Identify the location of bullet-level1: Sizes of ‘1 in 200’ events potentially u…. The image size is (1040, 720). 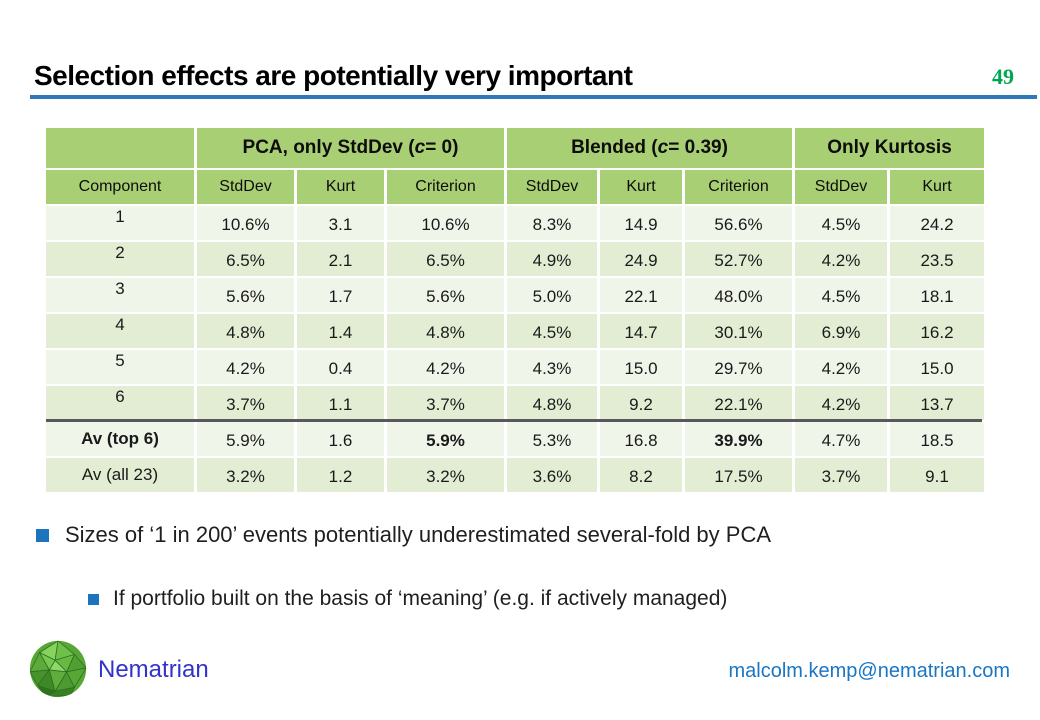
(403, 535).